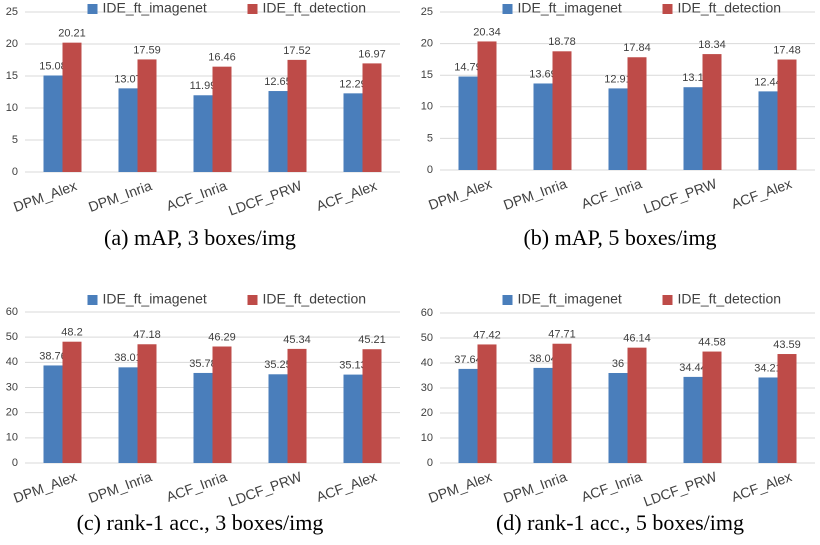  I want to click on caption: (c) rank-1 acc., 3 boxes/img, so click(200, 522).